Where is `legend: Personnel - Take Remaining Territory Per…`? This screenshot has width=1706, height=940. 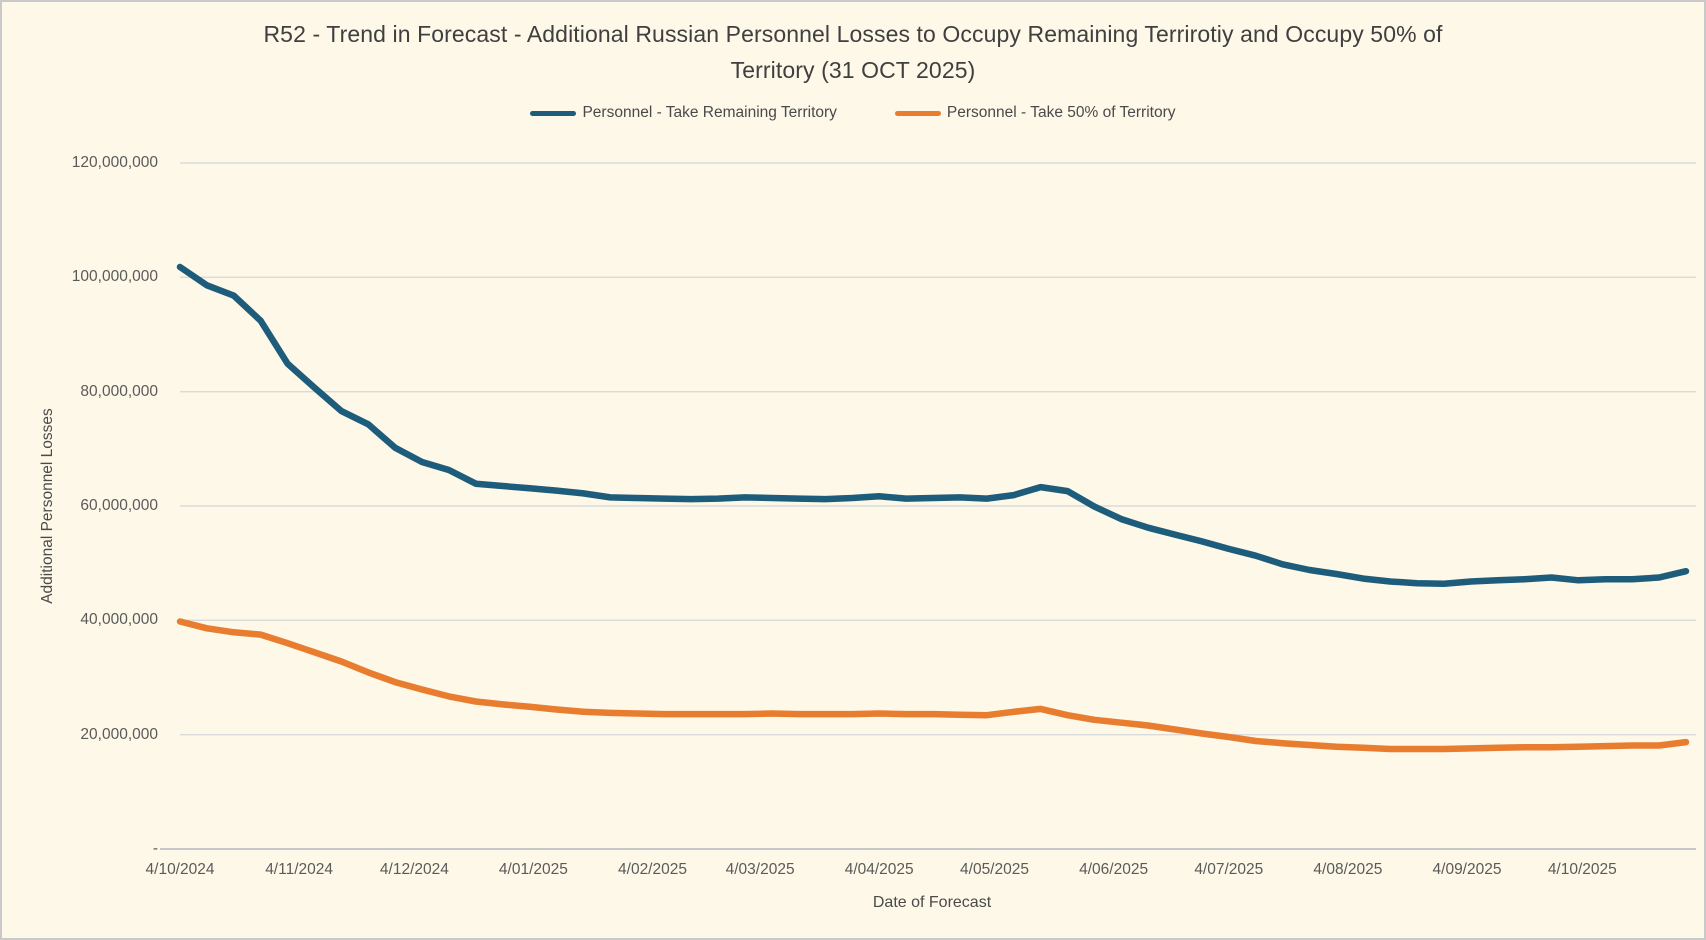 legend: Personnel - Take Remaining Territory Per… is located at coordinates (853, 113).